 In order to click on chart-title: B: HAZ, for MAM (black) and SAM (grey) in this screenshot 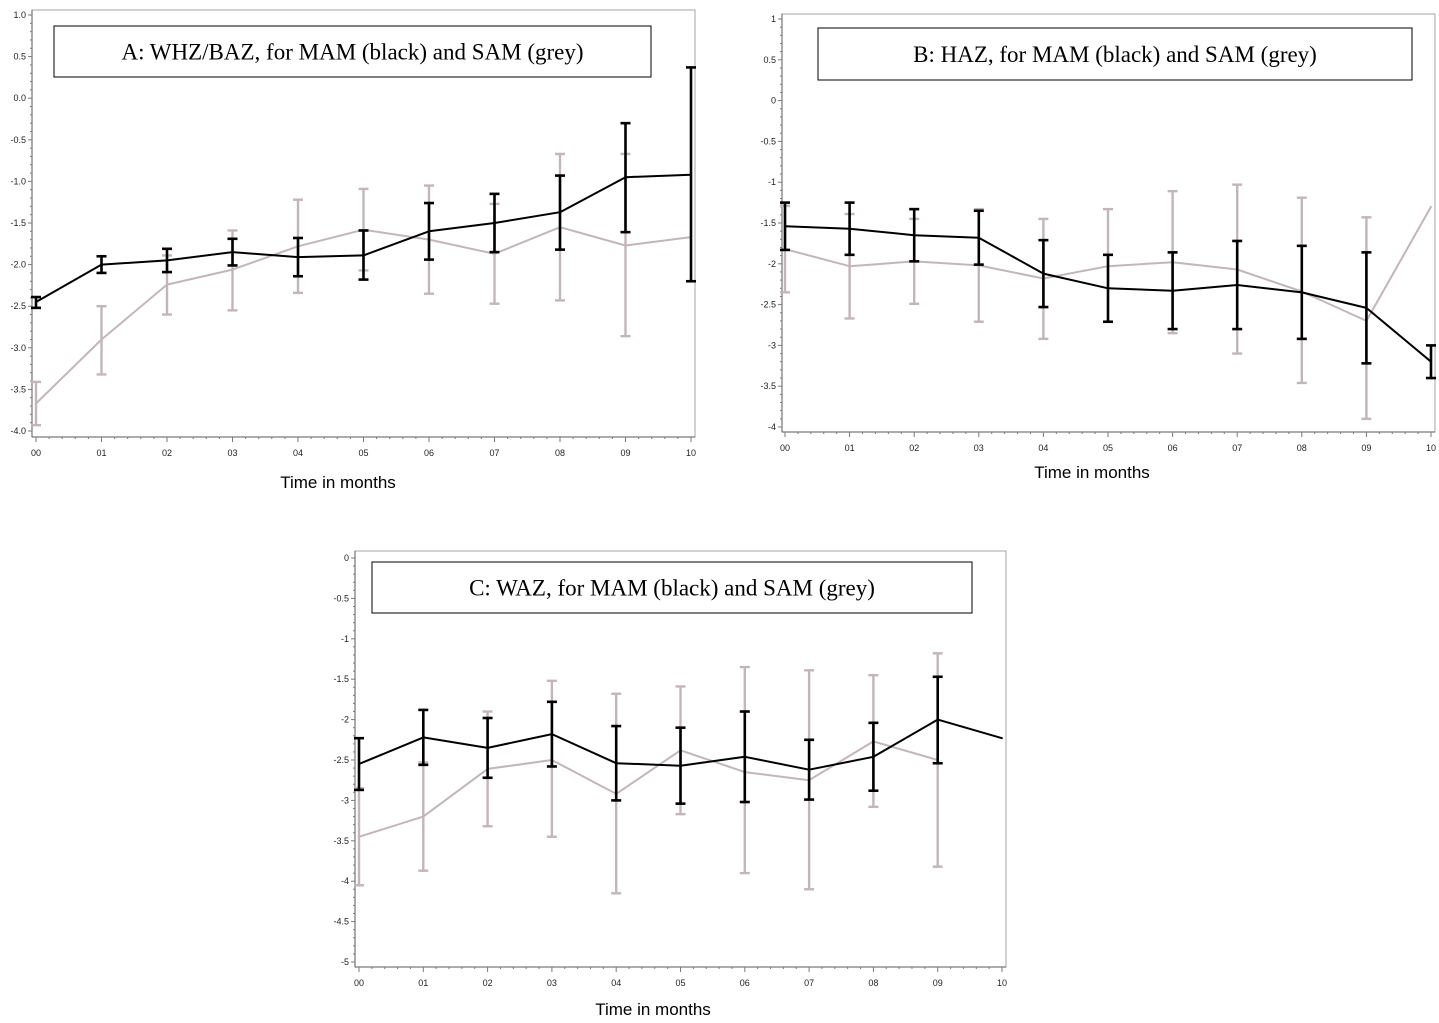, I will do `click(1115, 54)`.